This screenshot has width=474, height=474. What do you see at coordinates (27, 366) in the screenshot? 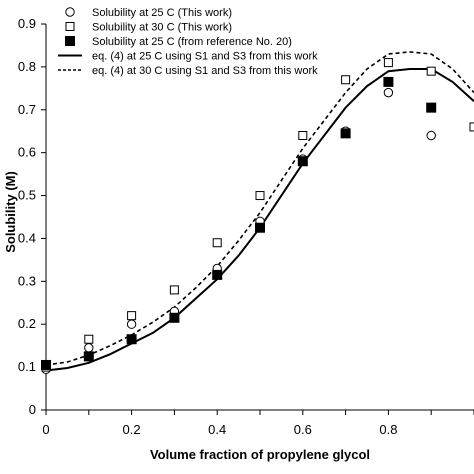
I see `y-tick-label: 0.1` at bounding box center [27, 366].